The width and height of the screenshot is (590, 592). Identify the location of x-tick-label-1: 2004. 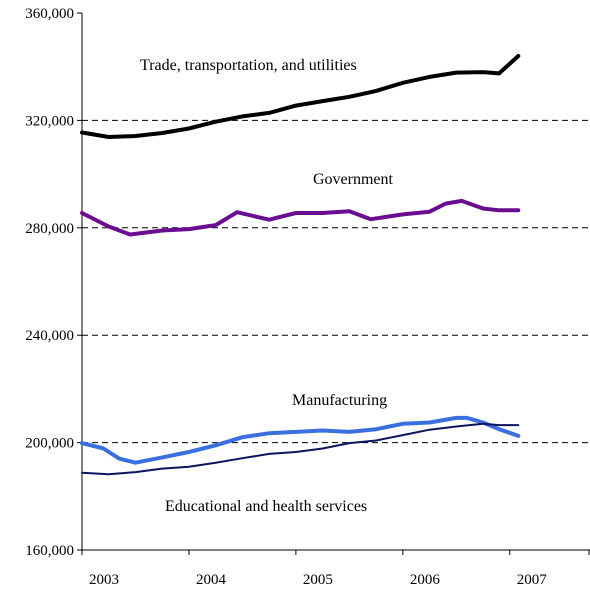
(211, 580).